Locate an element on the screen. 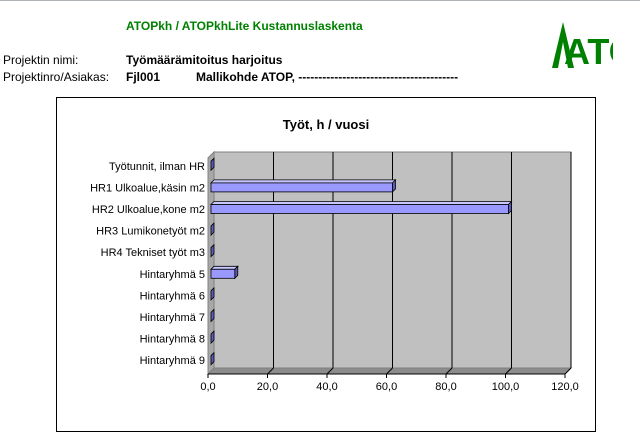  category-label: Hintaryhmä 5 is located at coordinates (172, 275).